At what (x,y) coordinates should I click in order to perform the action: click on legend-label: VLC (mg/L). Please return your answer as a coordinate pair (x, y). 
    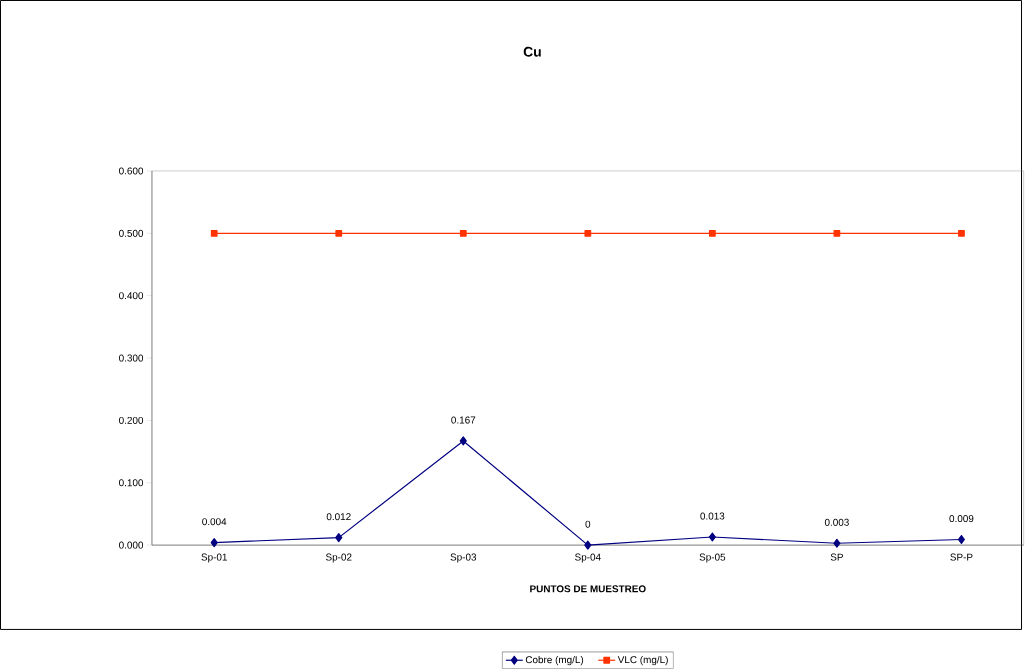
    Looking at the image, I should click on (642, 661).